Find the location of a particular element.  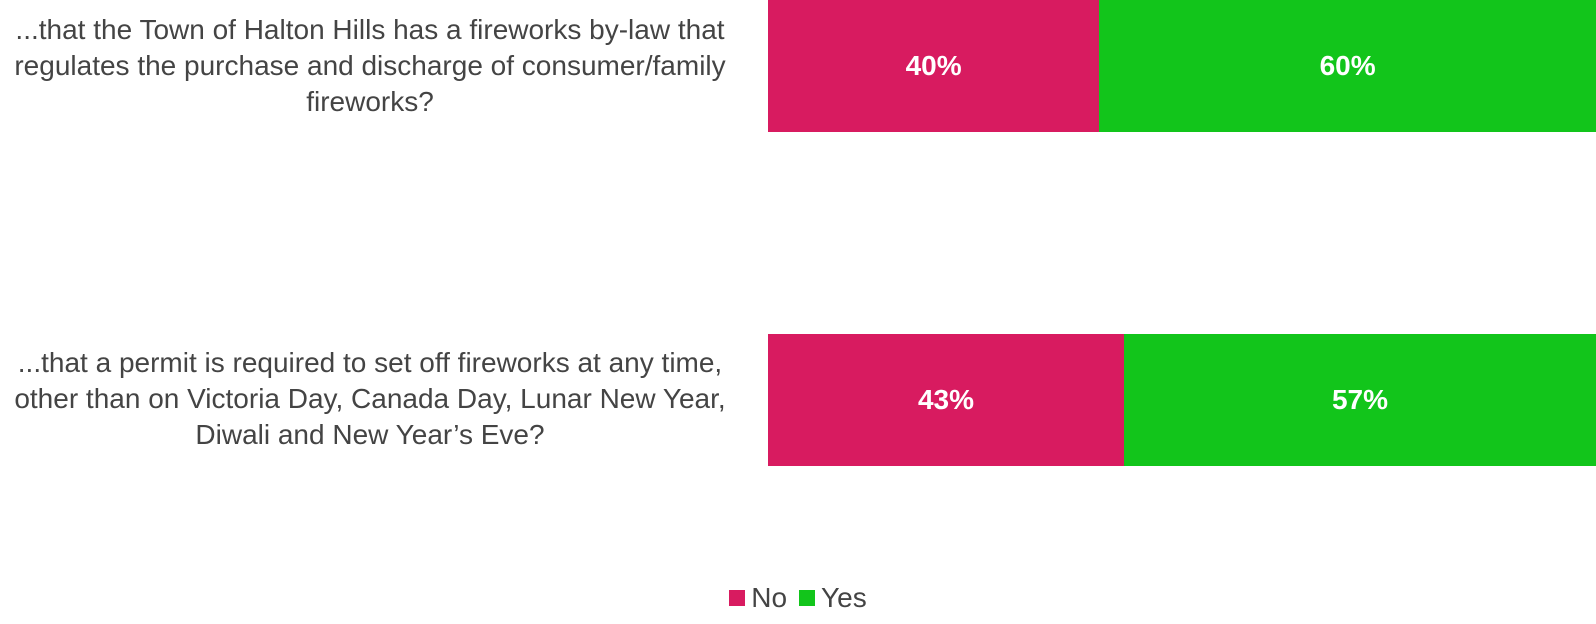

data-label-no-1: 40% is located at coordinates (933, 65).